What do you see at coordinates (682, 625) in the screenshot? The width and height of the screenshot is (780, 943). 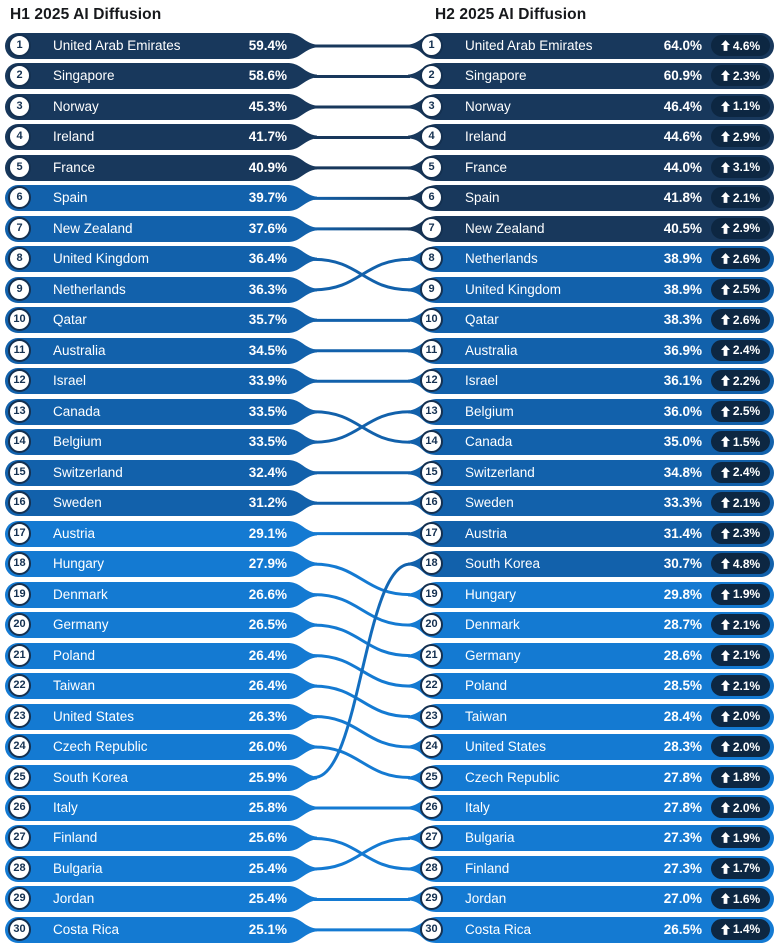 I see `value-label: 28.7%` at bounding box center [682, 625].